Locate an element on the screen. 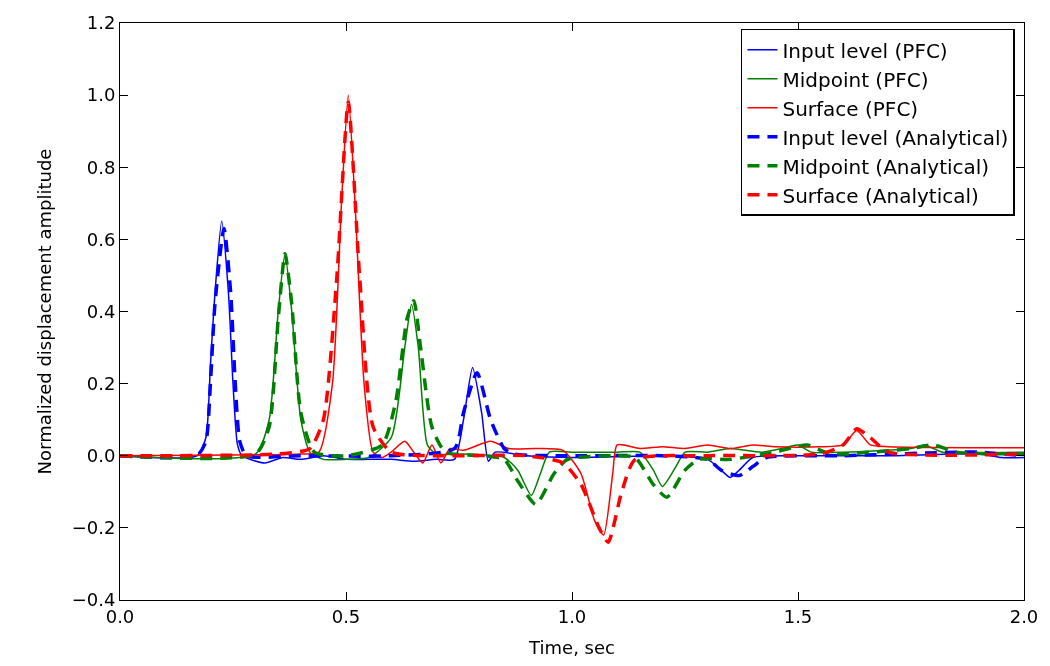  y-tick-label: 0.4 is located at coordinates (101, 311).